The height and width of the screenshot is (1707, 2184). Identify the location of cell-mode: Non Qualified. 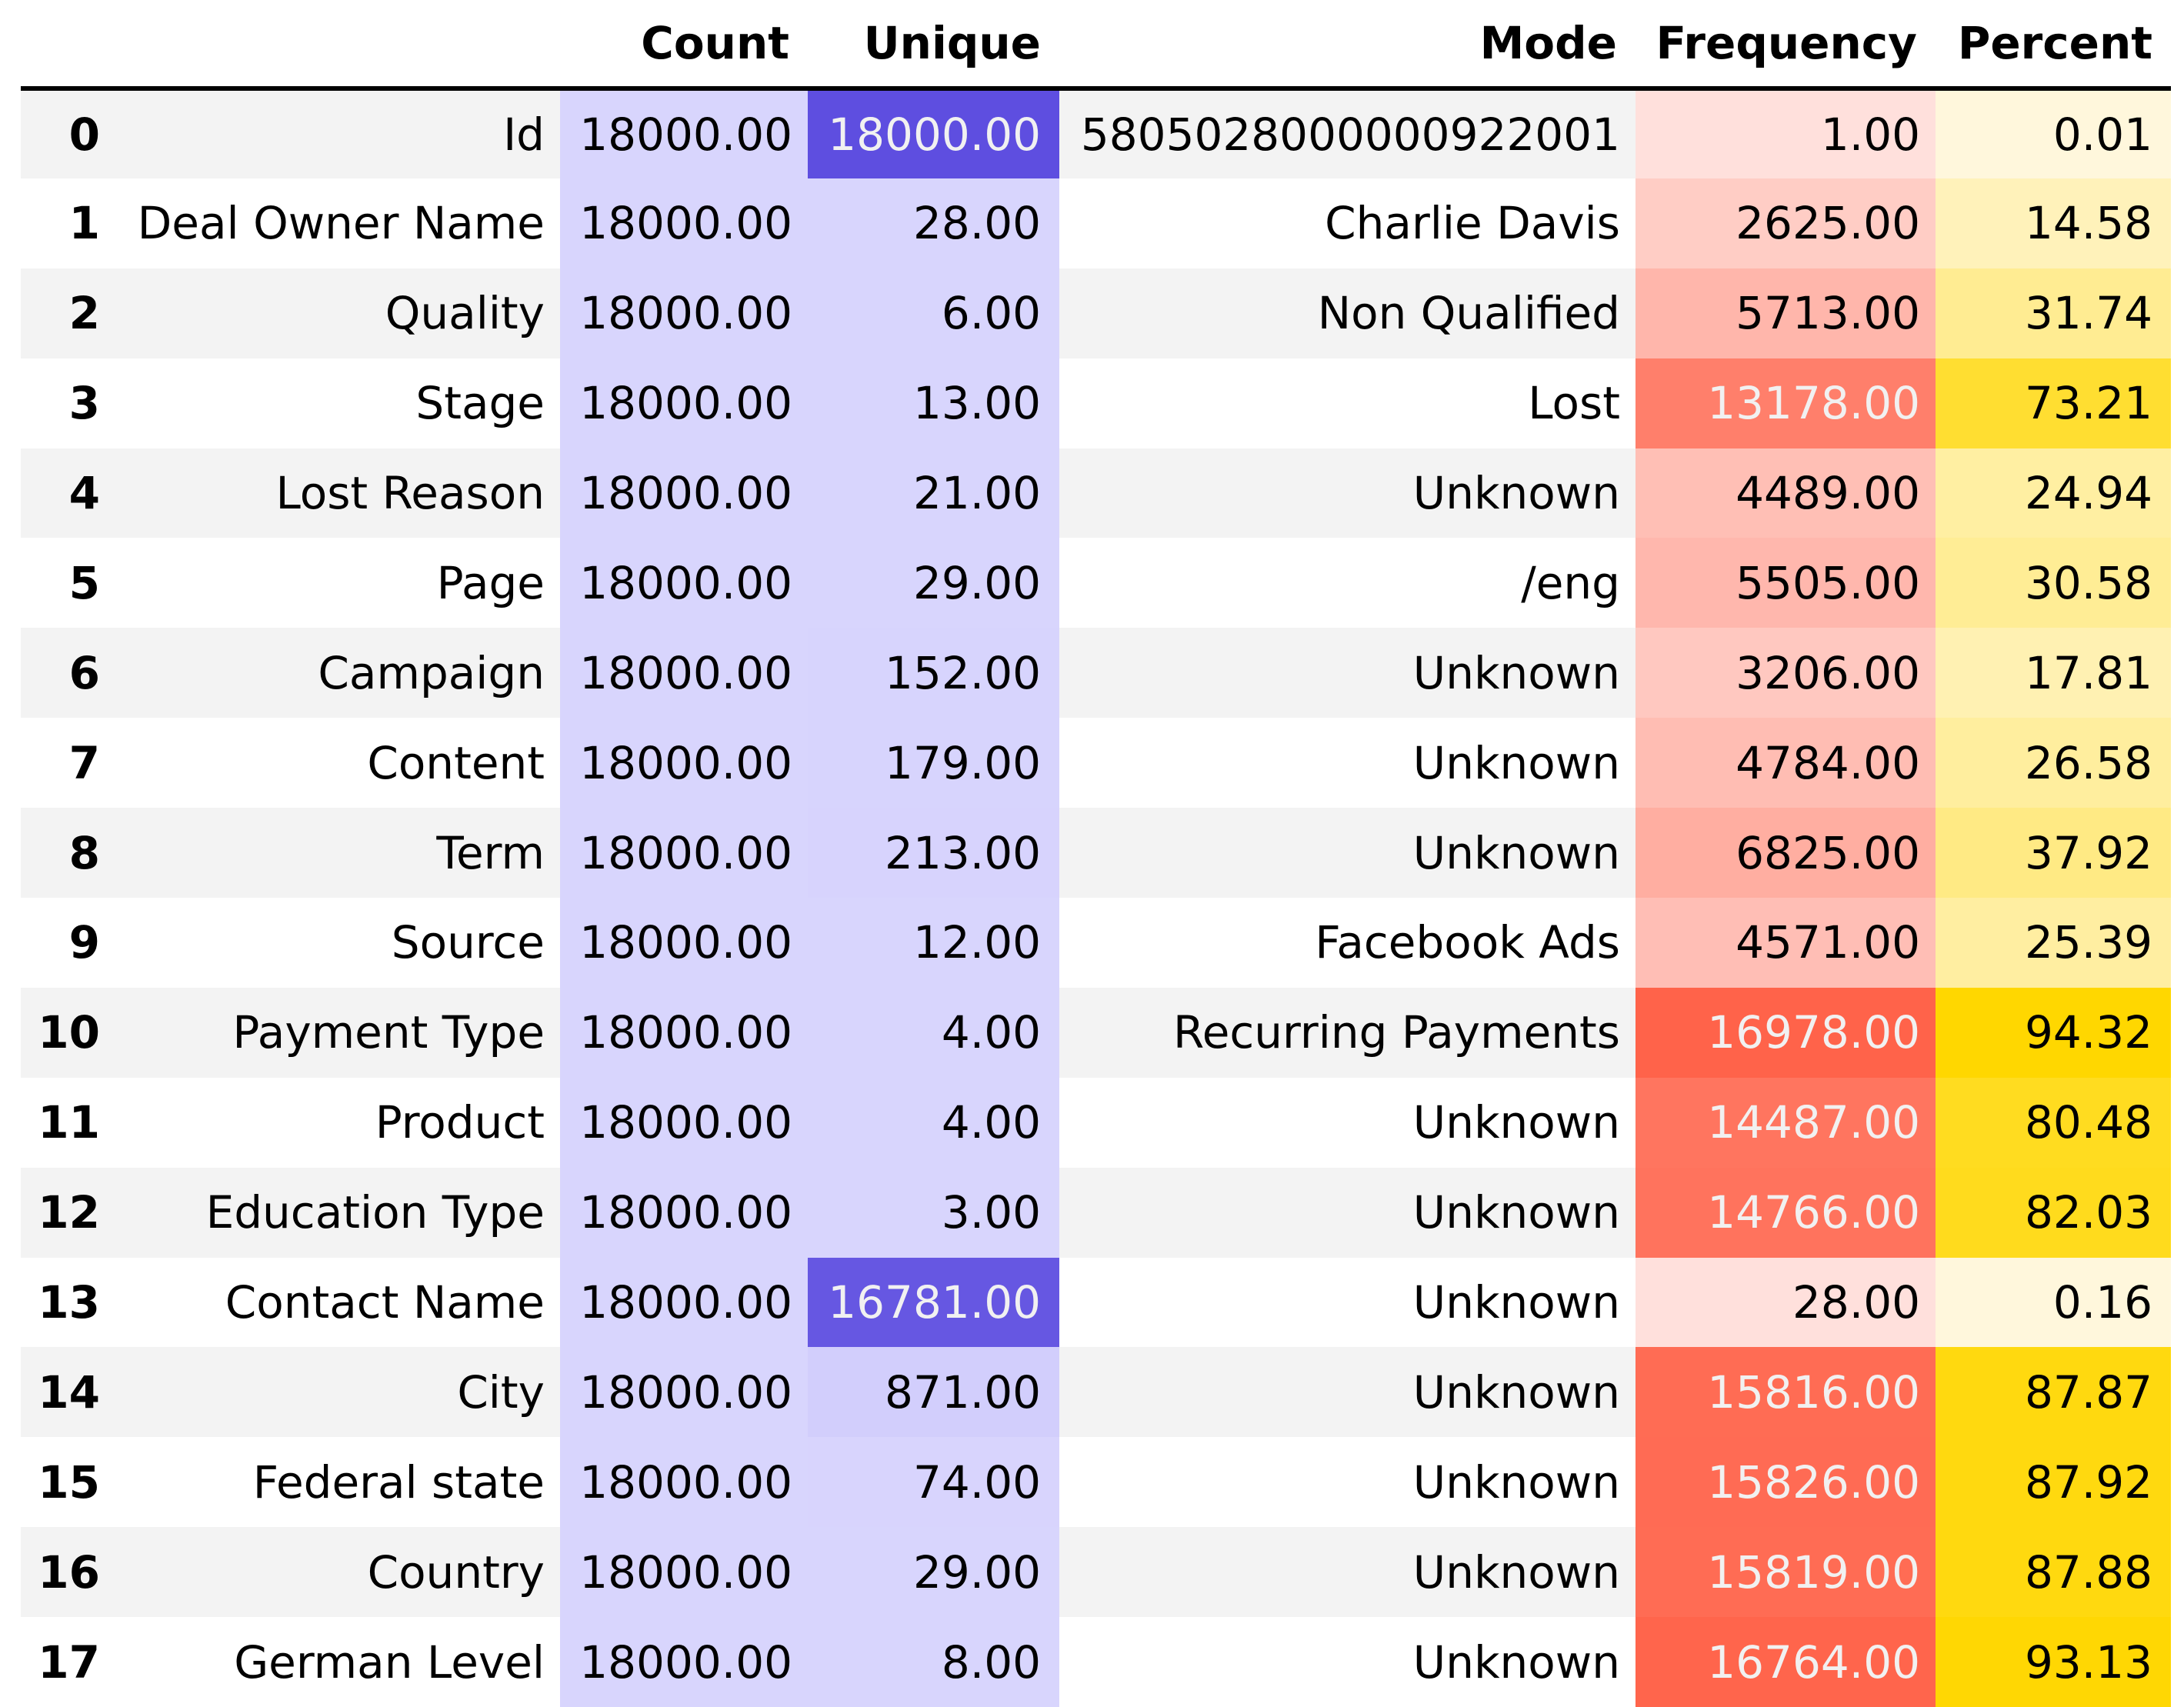
(1469, 314).